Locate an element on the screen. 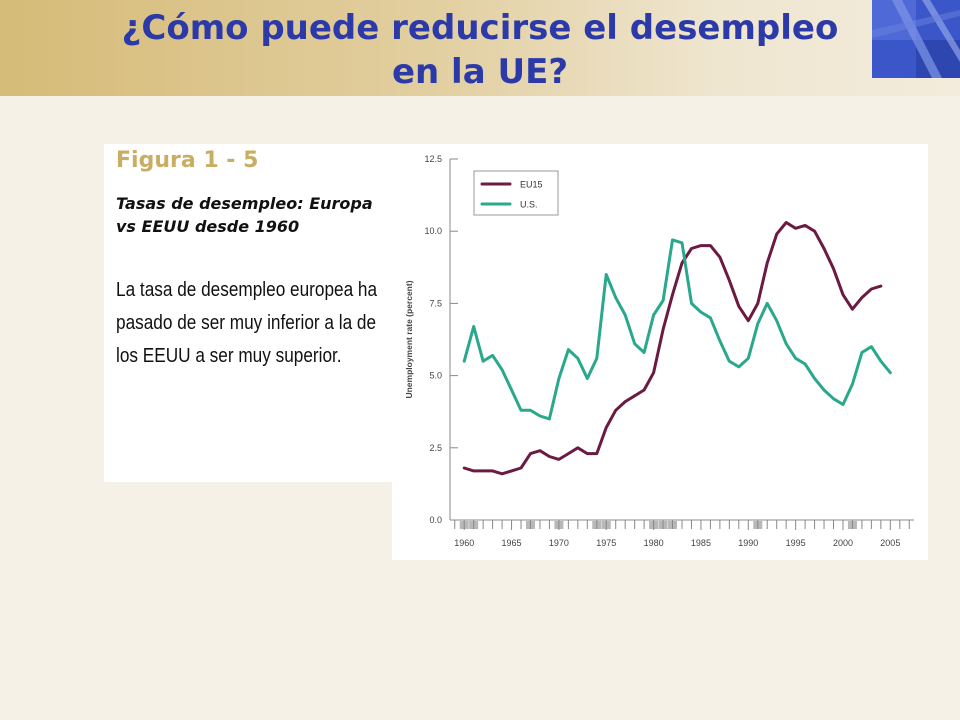  figure-label: Figura 1 - 5 is located at coordinates (187, 160).